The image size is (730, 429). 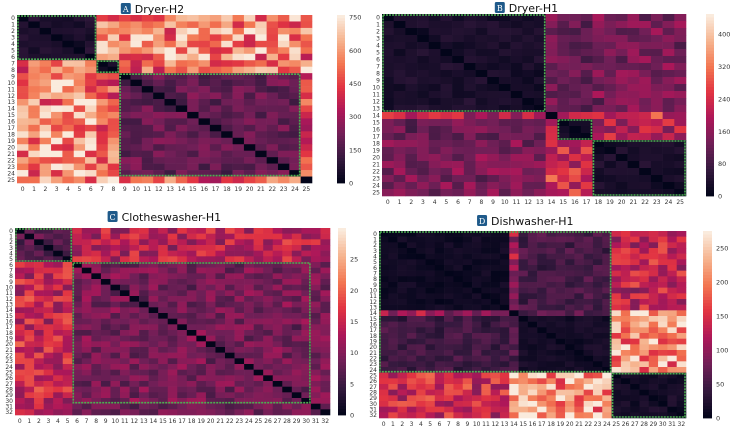 I want to click on cluster-highlight-box, so click(x=57, y=38).